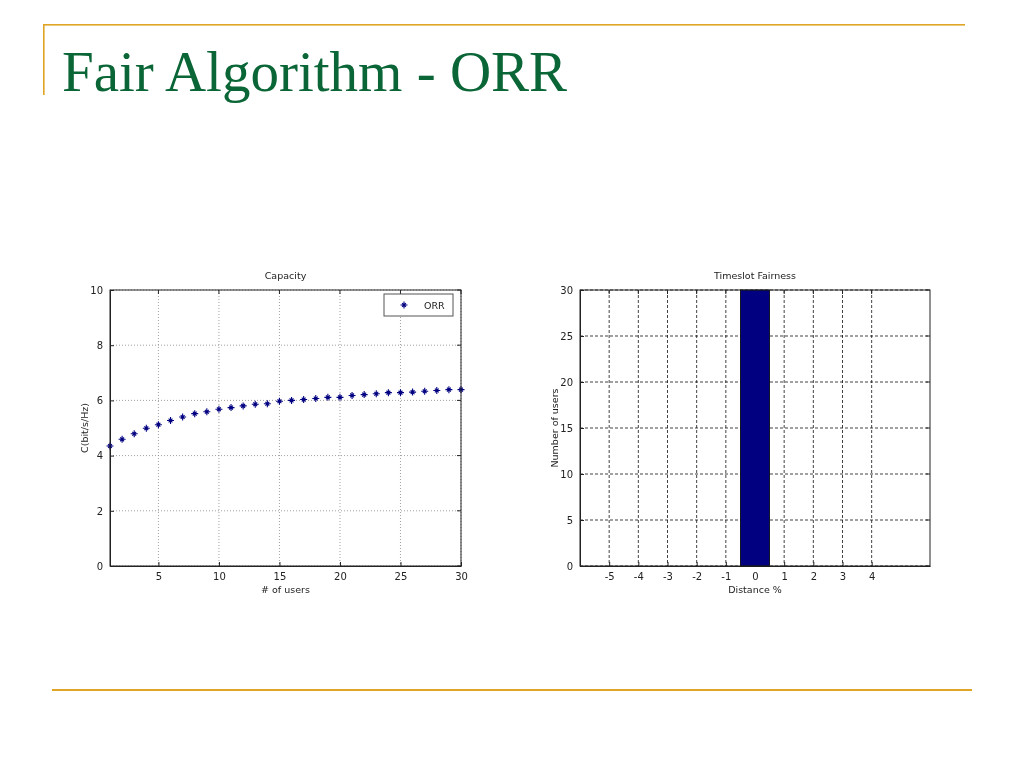  Describe the element at coordinates (697, 577) in the screenshot. I see `x-tick-label: -2` at that location.